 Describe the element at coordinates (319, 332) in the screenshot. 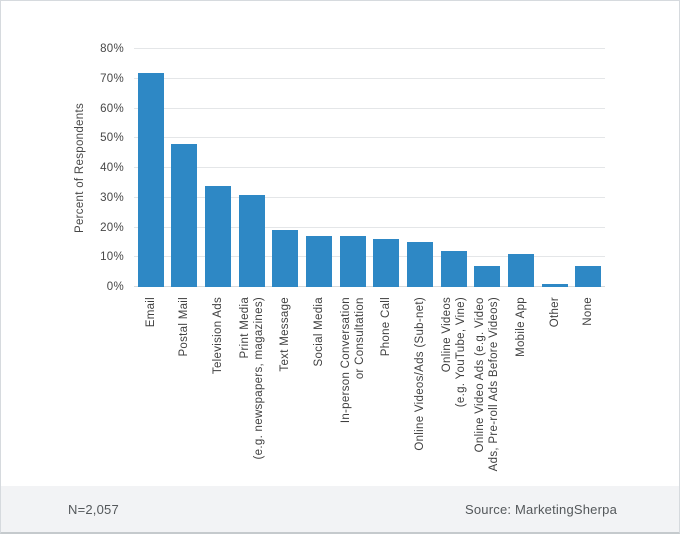

I see `x-axis-label: Social Media` at that location.